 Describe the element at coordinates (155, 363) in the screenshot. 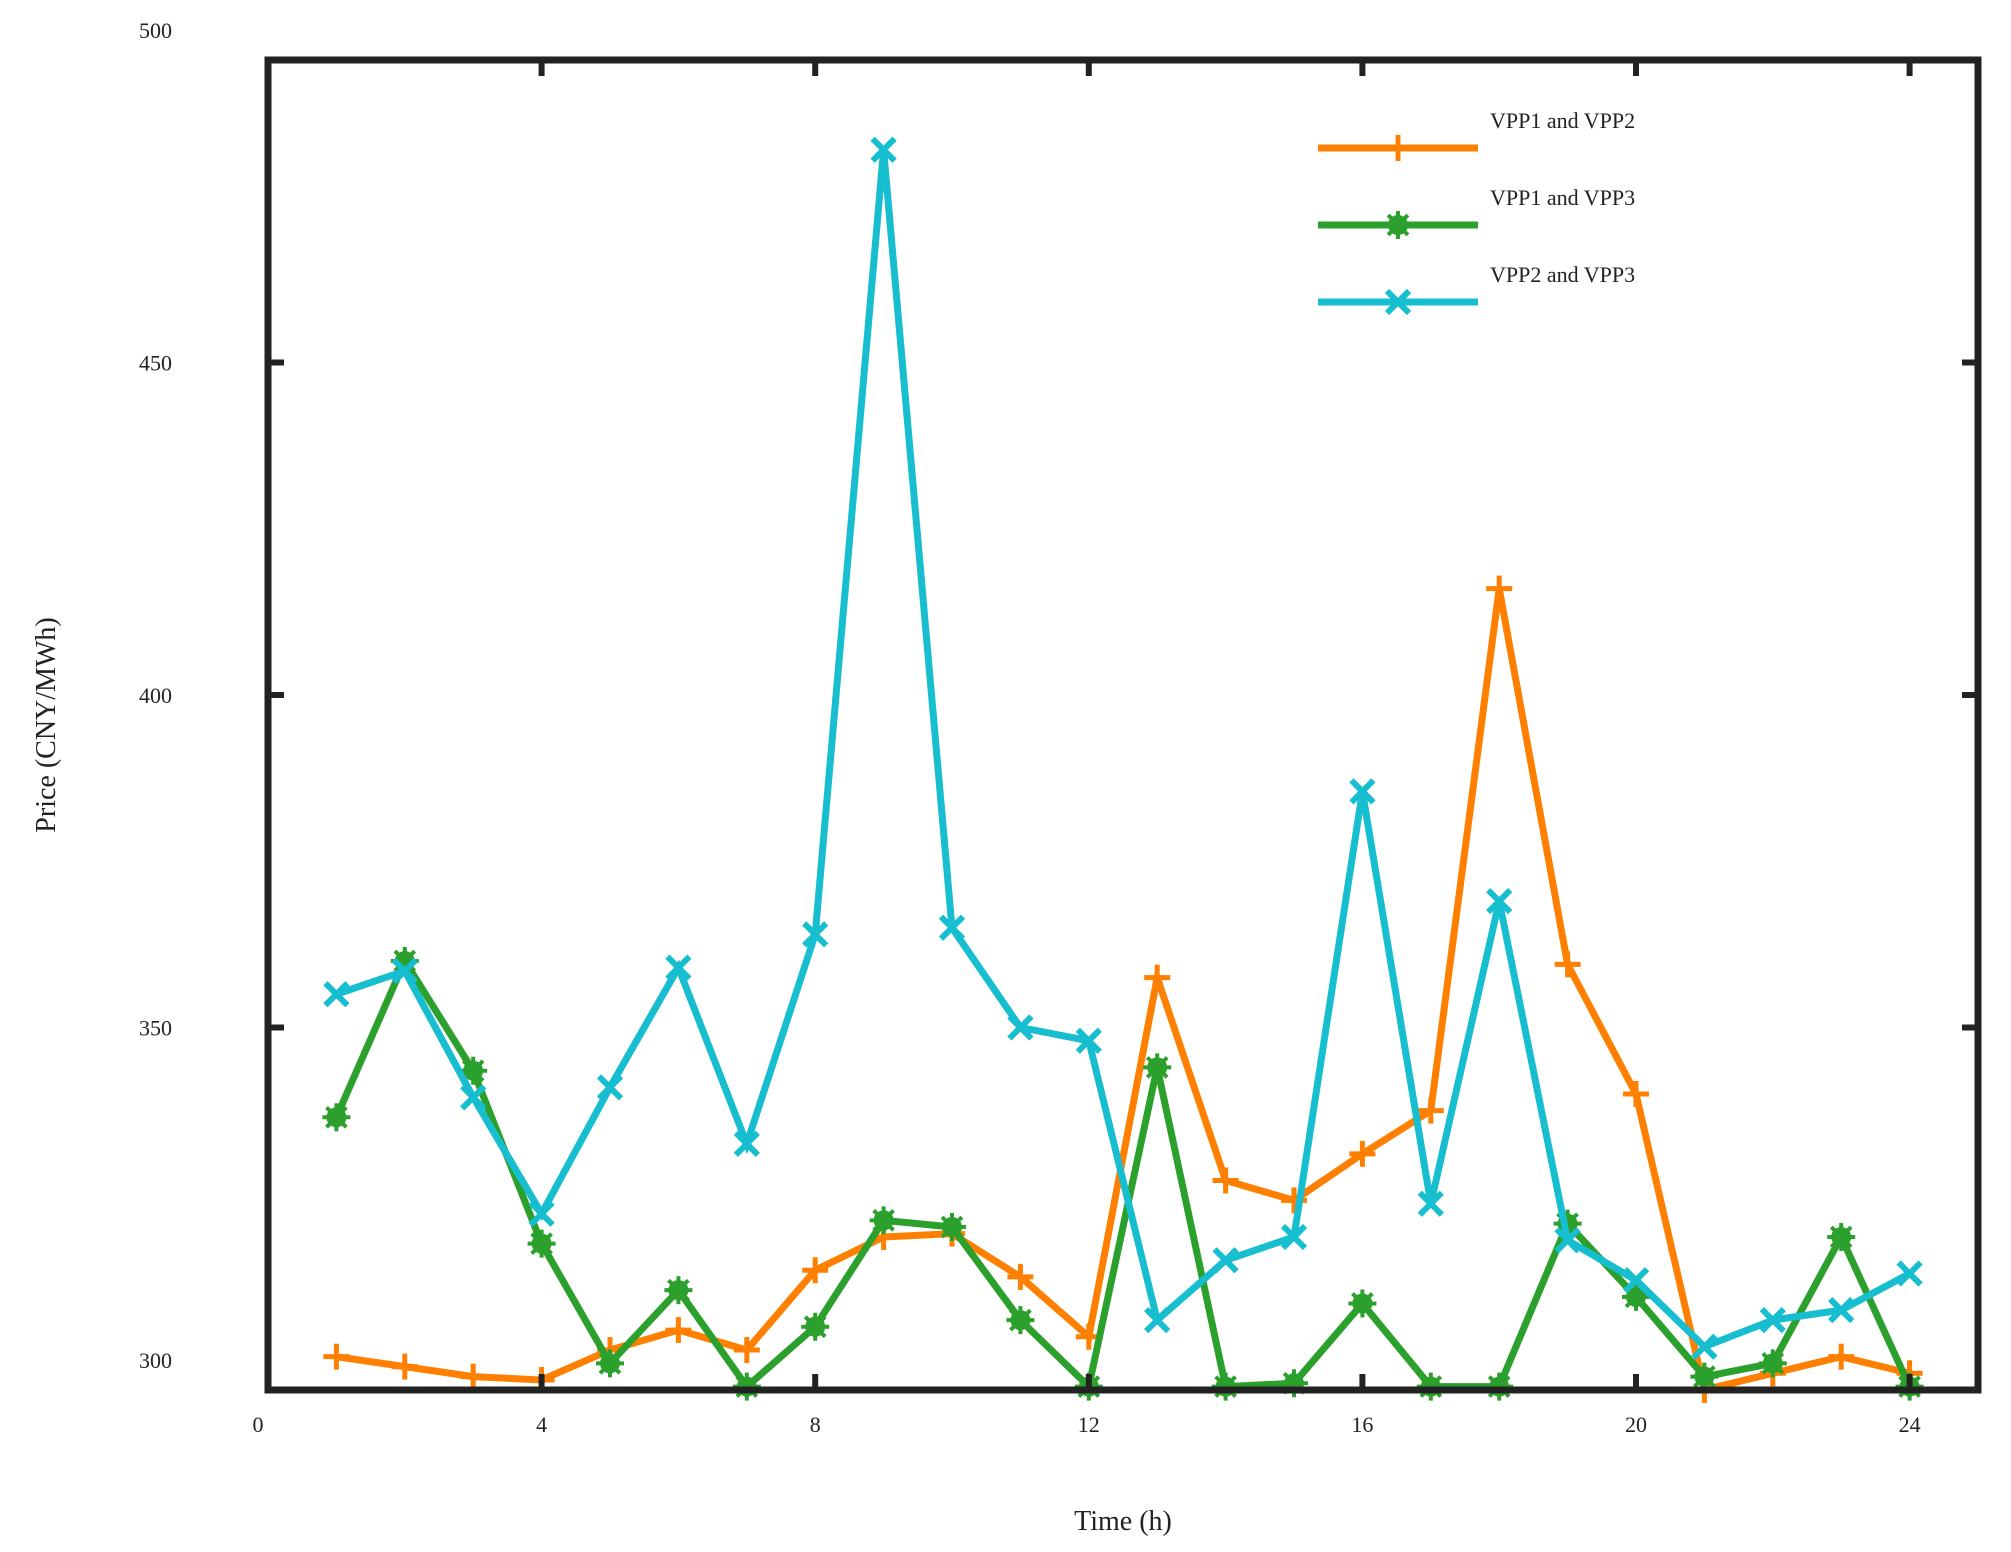

I see `y-tick-label: 450` at that location.